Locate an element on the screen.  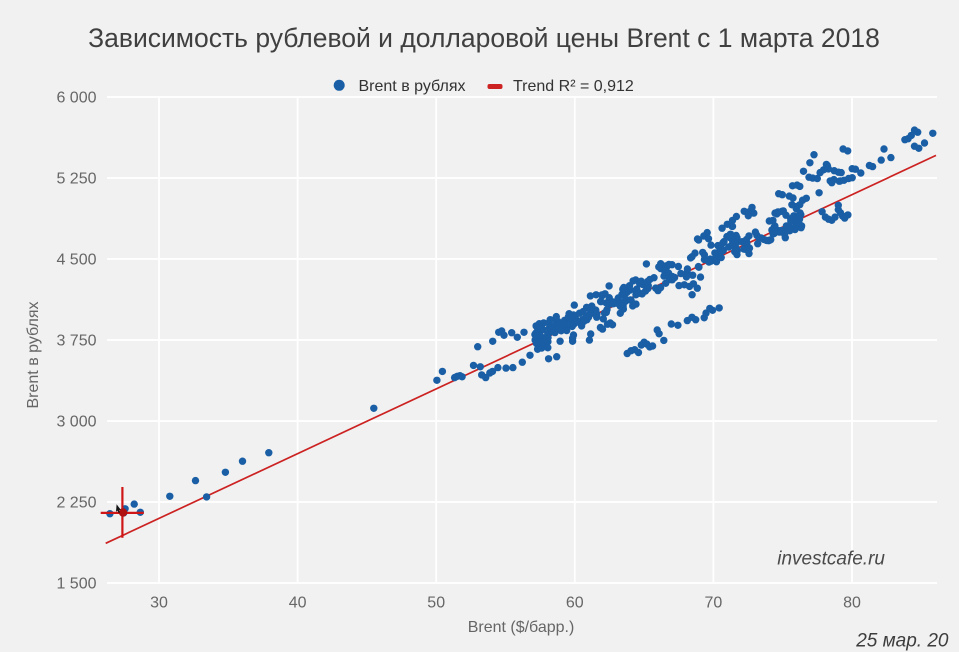
svg-text: 1 500 is located at coordinates (76, 584).